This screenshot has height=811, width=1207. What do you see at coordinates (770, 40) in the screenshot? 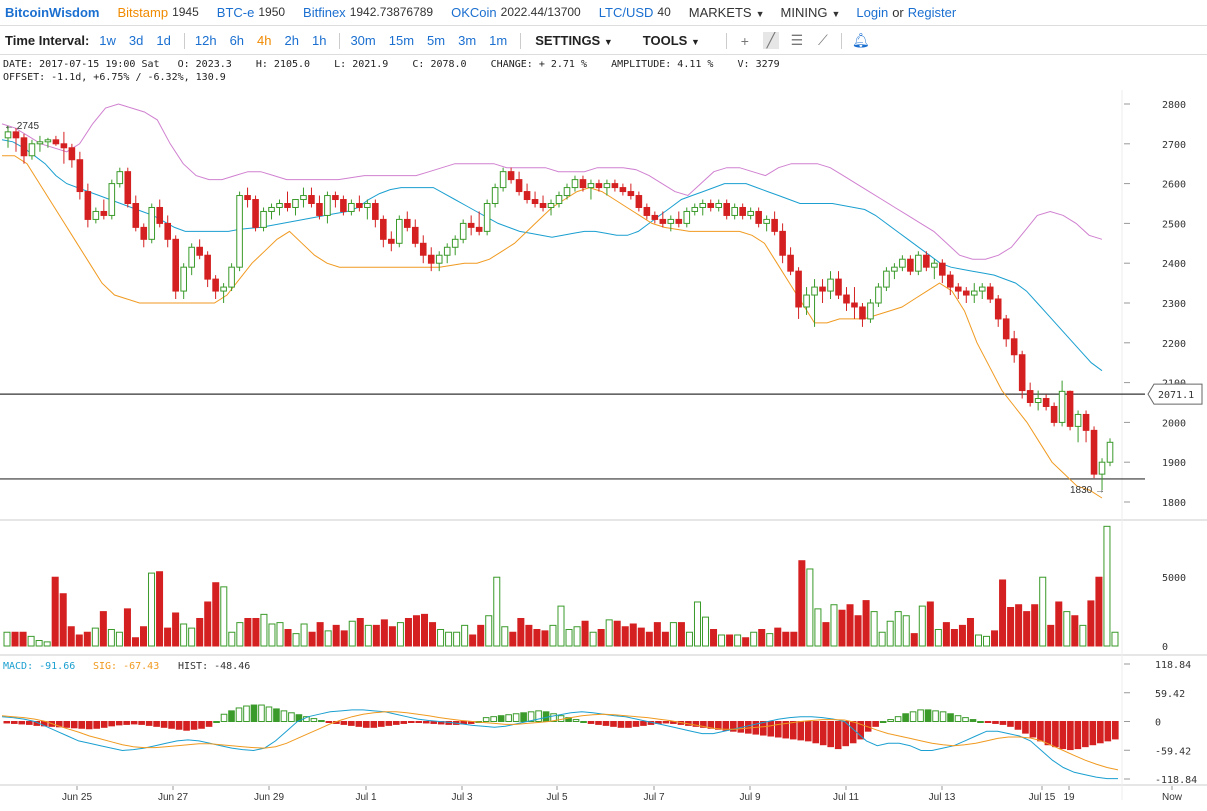
I see `line-draw-icon: ╱` at bounding box center [770, 40].